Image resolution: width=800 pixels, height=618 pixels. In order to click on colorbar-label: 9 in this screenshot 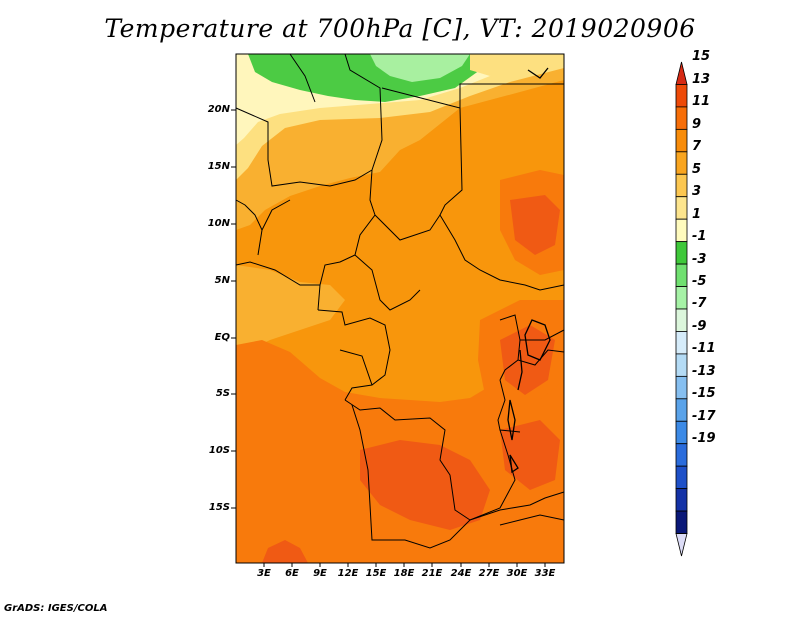, I will do `click(697, 124)`.